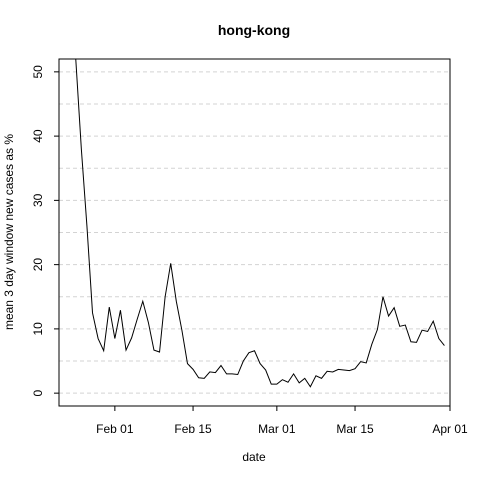 This screenshot has width=480, height=480. Describe the element at coordinates (355, 429) in the screenshot. I see `x-tick-label: Mar 15` at that location.